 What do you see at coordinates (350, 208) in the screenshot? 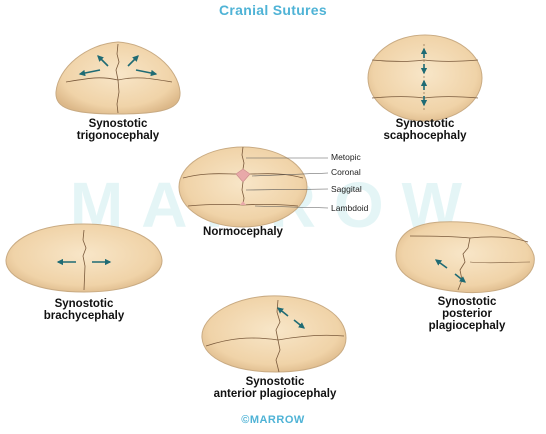
I see `label-lambdoid: Lambdoid` at bounding box center [350, 208].